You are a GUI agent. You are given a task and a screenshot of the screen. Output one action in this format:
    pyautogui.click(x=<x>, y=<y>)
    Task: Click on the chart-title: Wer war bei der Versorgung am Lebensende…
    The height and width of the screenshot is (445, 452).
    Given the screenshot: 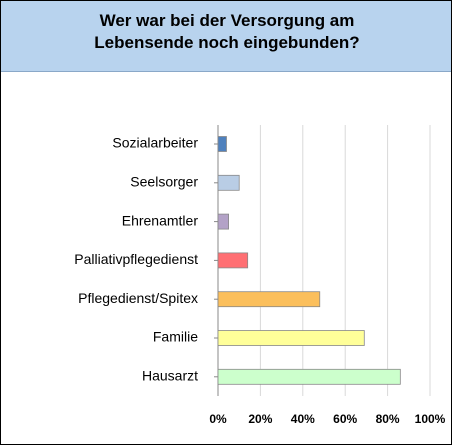 What is the action you would take?
    pyautogui.click(x=227, y=31)
    